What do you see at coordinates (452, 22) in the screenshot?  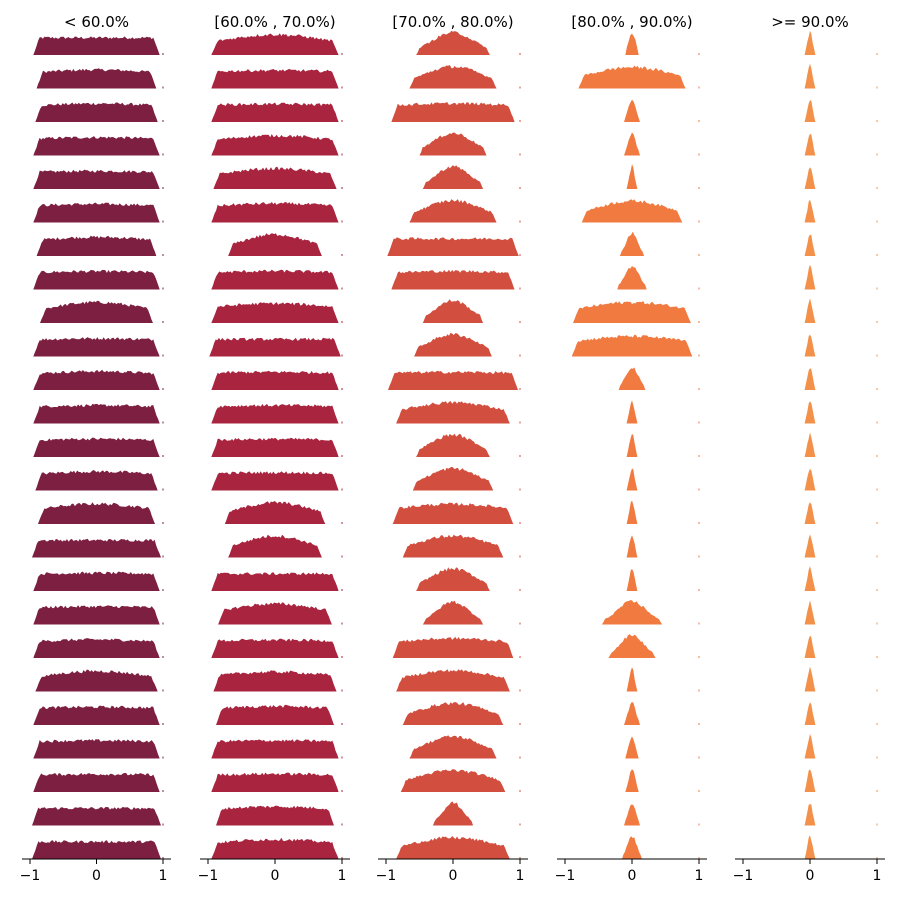 I see `panel-title: [70.0% , 80.0%)` at bounding box center [452, 22].